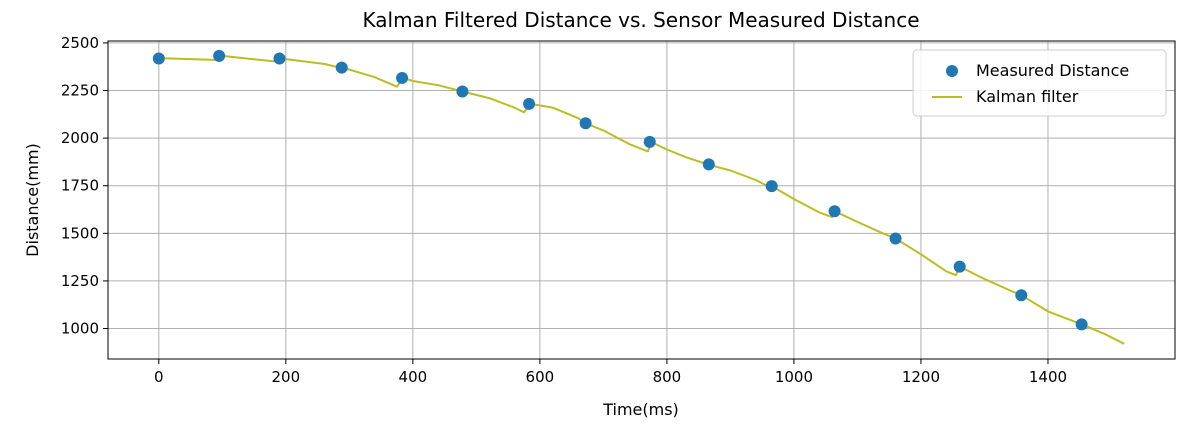  What do you see at coordinates (921, 377) in the screenshot?
I see `x-tick-label: 1200` at bounding box center [921, 377].